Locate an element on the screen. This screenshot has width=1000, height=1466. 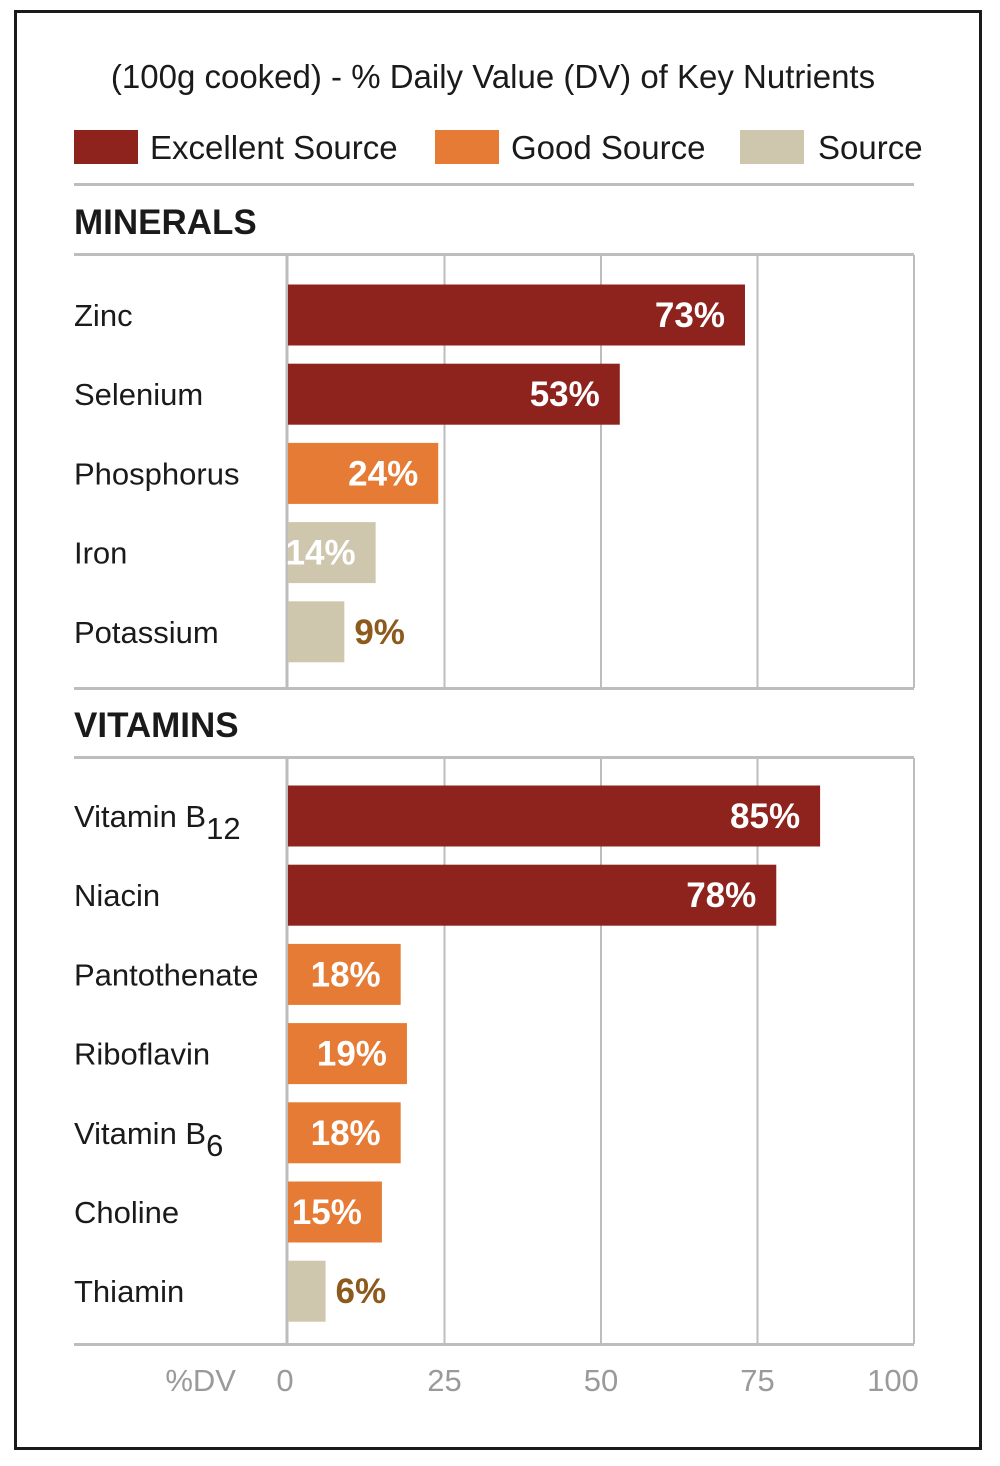
category-label-subscript: 12 is located at coordinates (223, 828).